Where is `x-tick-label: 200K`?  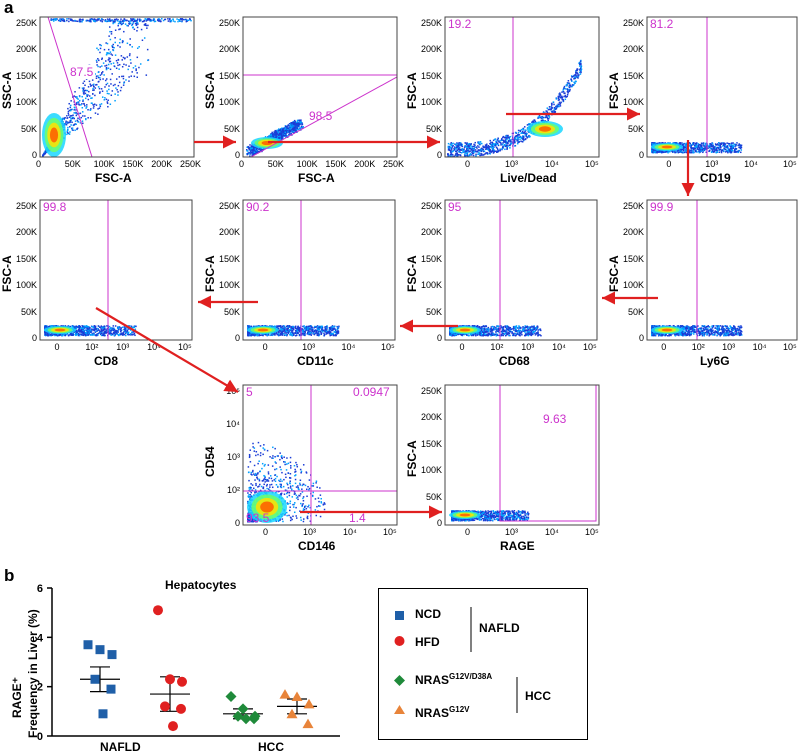 x-tick-label: 200K is located at coordinates (162, 164).